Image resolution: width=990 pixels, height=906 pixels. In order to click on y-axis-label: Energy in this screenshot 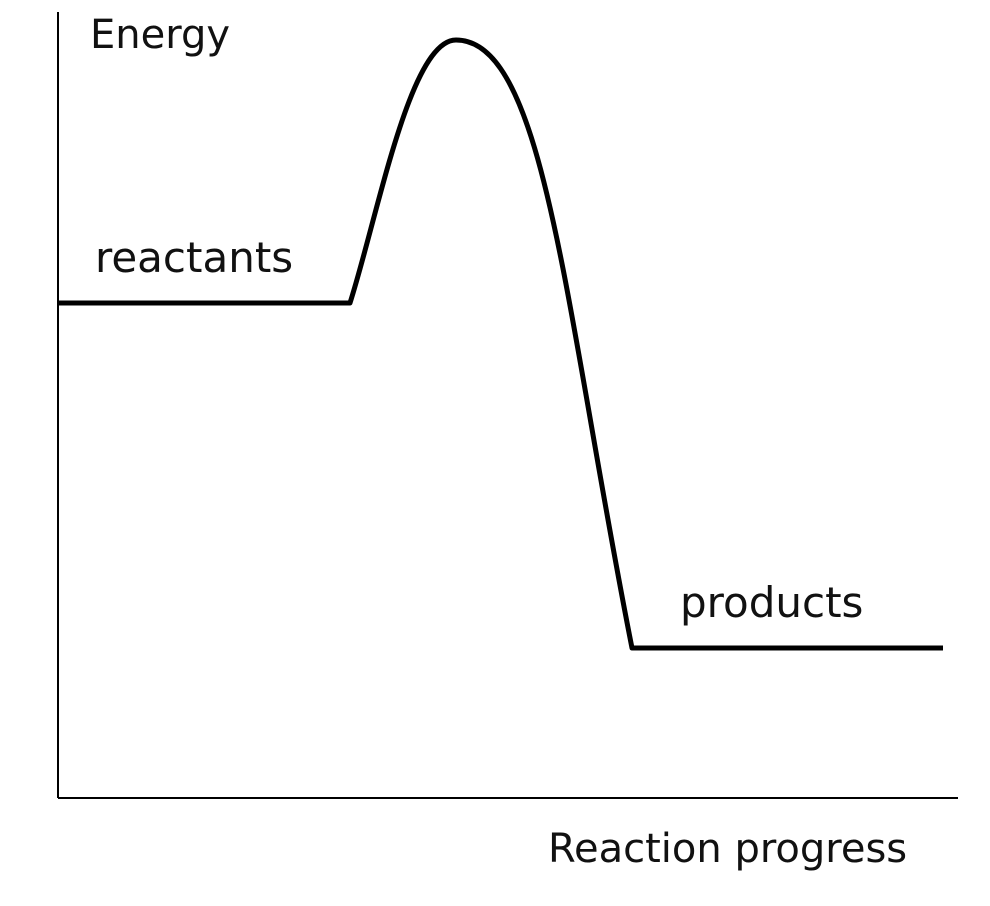, I will do `click(160, 35)`.